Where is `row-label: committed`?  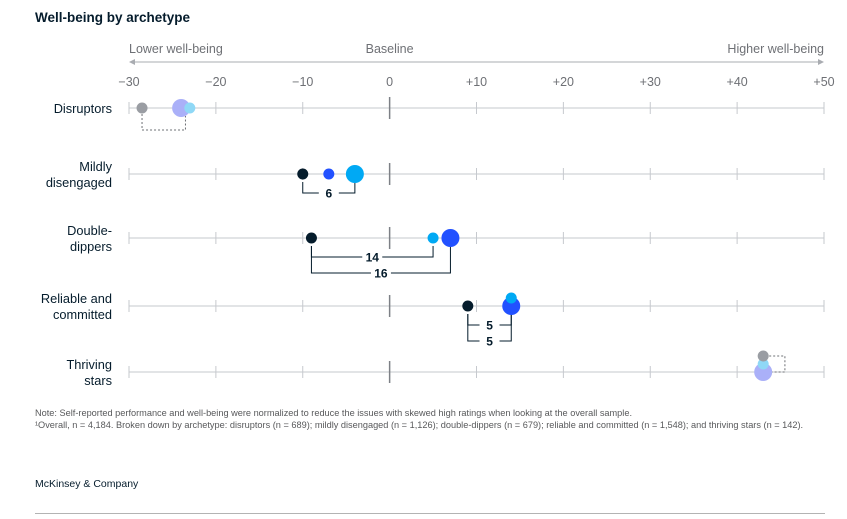
row-label: committed is located at coordinates (82, 314).